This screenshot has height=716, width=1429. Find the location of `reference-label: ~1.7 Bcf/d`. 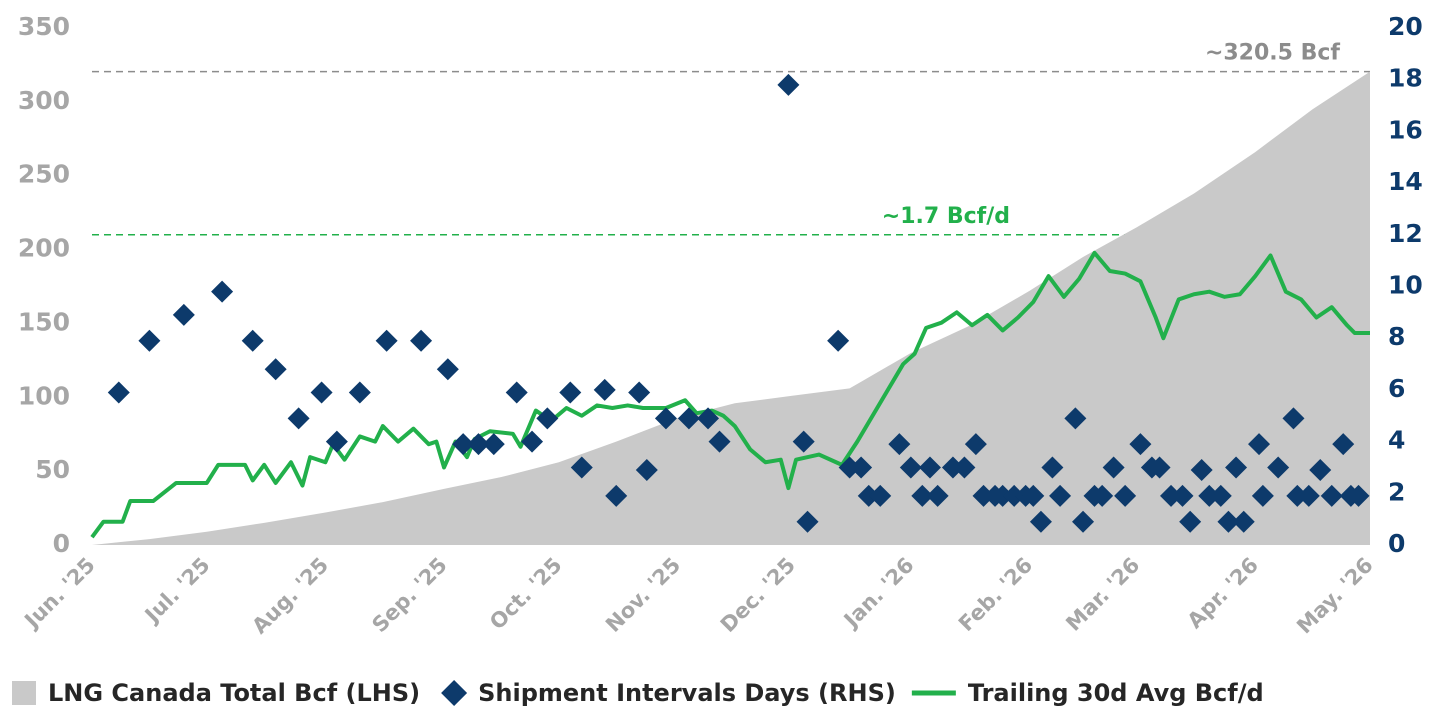

reference-label: ~1.7 Bcf/d is located at coordinates (946, 216).